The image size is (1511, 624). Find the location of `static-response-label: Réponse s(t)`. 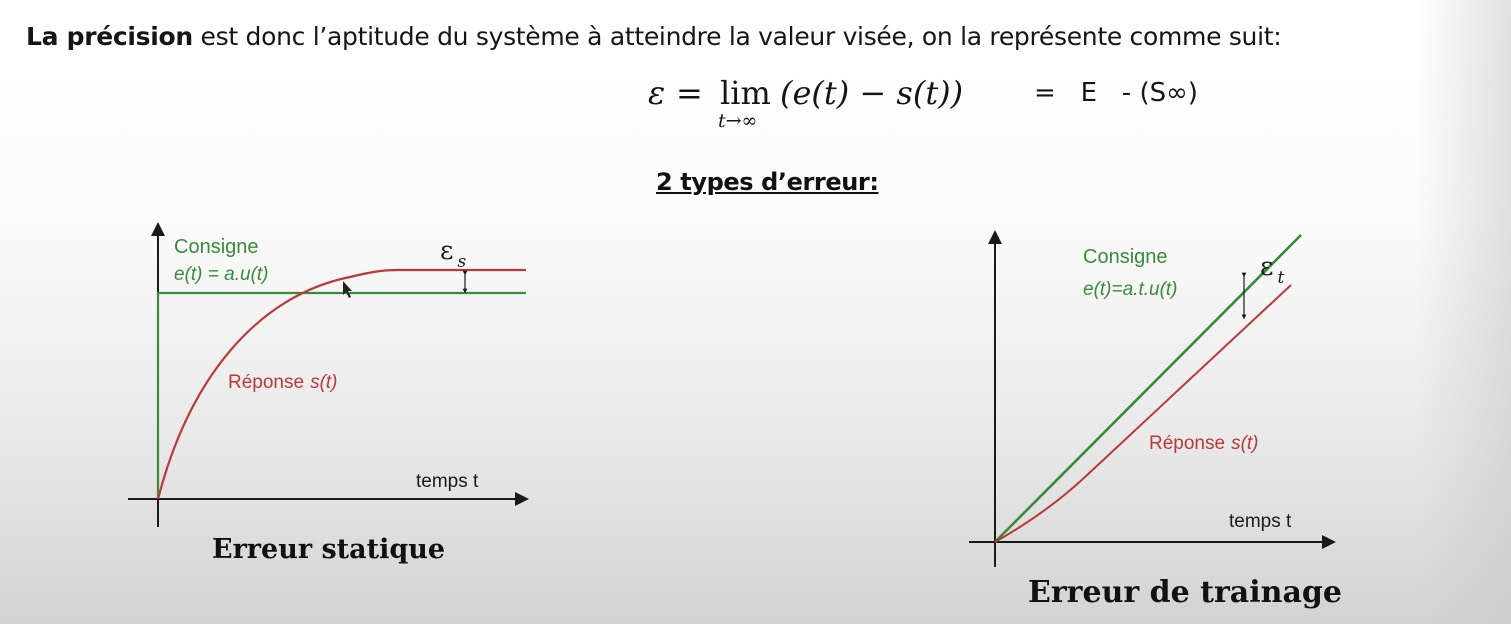

static-response-label: Réponse s(t) is located at coordinates (283, 382).